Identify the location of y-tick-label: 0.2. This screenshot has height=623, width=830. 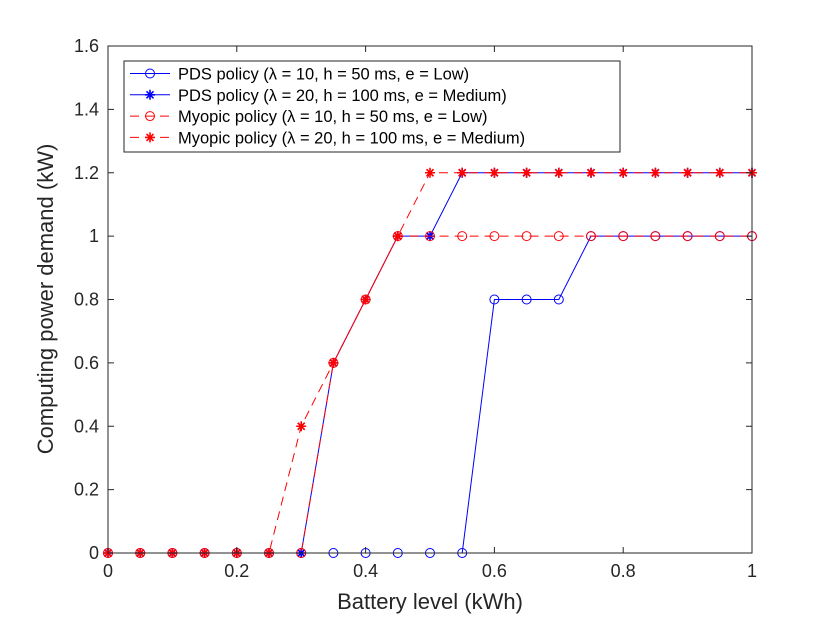
(86, 490).